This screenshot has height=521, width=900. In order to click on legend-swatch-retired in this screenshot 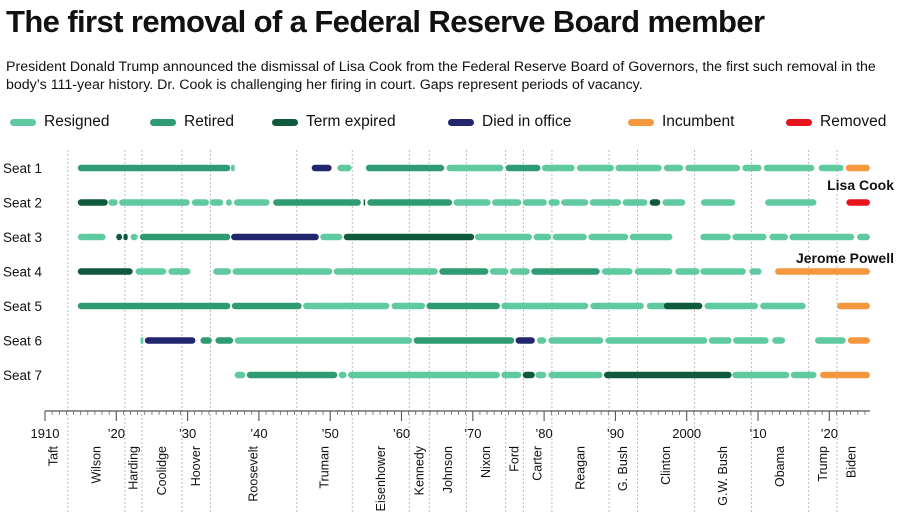, I will do `click(163, 122)`.